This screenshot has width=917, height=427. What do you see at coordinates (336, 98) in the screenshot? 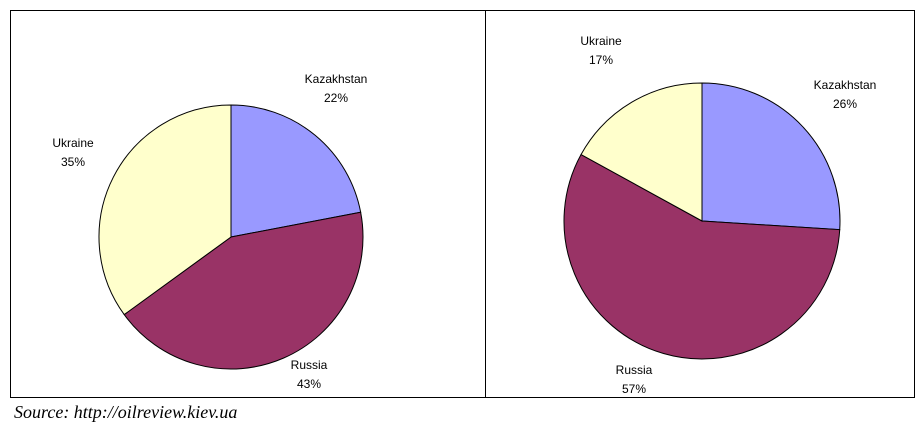
I see `slice-value: 22%` at bounding box center [336, 98].